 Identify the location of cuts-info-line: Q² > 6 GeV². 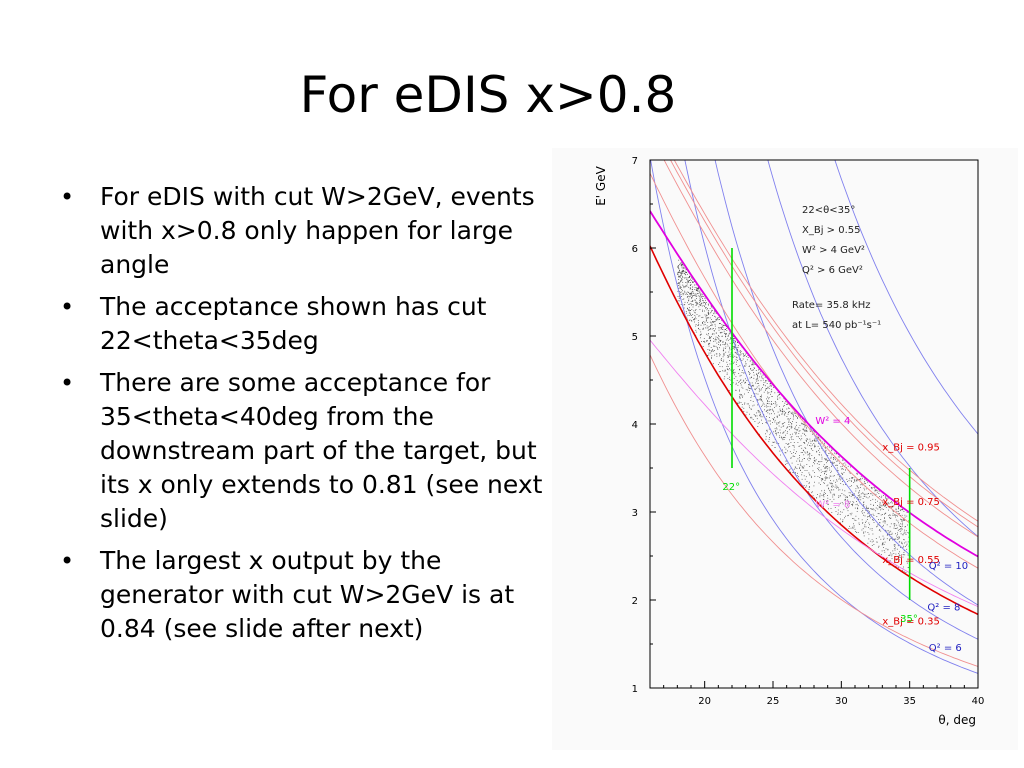
(832, 270).